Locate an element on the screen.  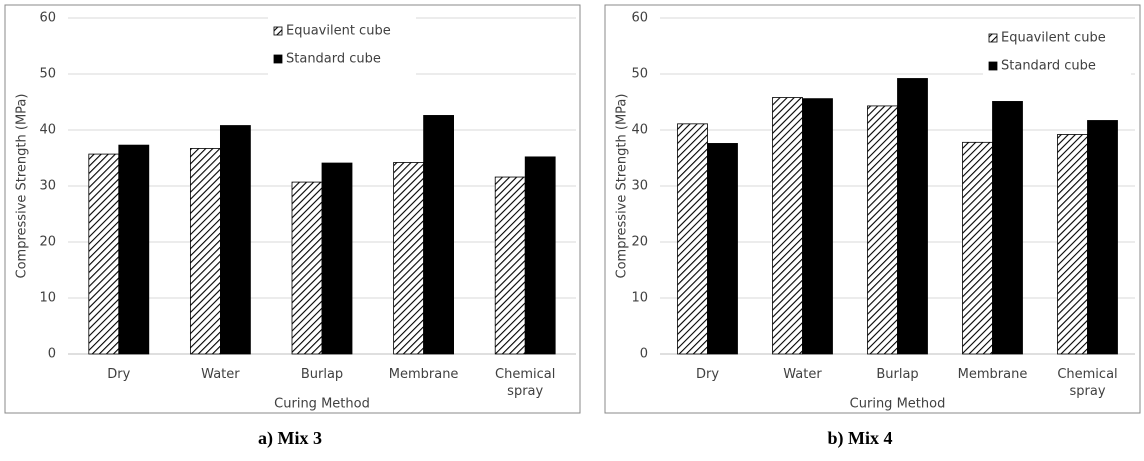
caption: a) Mix 3 is located at coordinates (290, 438).